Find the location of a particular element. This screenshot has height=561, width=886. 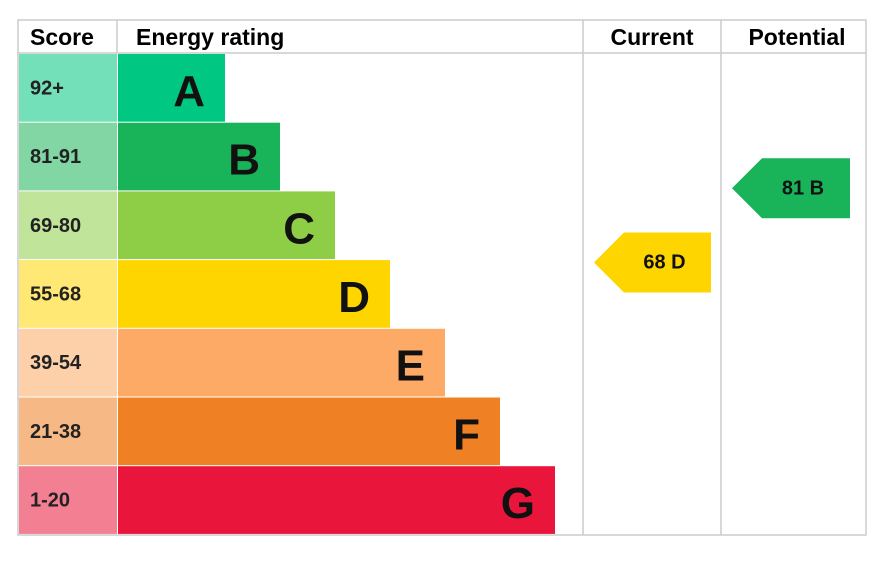

score-label: 21-38 is located at coordinates (55, 432).